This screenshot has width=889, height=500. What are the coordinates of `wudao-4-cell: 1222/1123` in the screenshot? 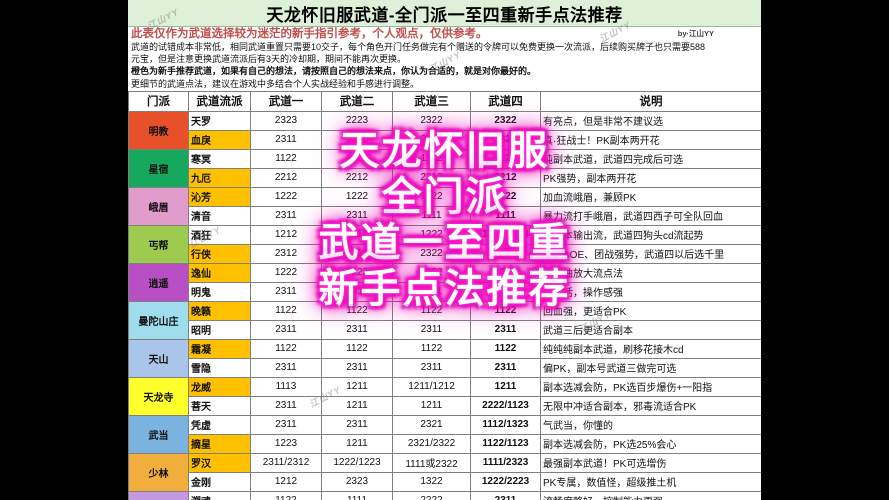 It's located at (505, 234).